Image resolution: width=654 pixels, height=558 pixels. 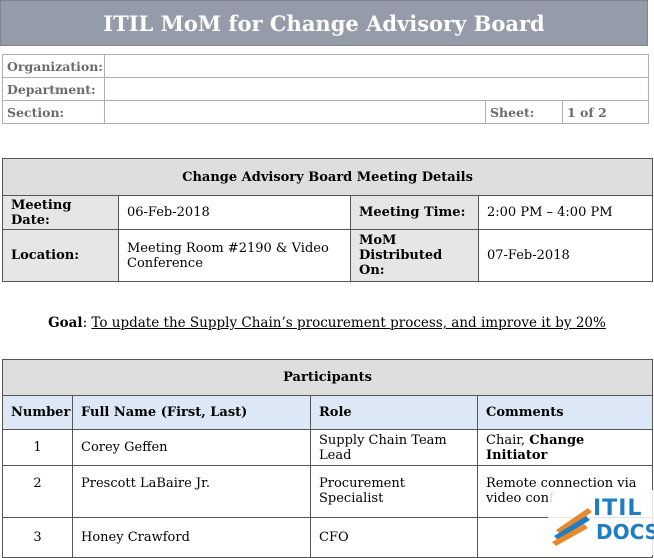 I want to click on column-header-number: Number, so click(x=37, y=412).